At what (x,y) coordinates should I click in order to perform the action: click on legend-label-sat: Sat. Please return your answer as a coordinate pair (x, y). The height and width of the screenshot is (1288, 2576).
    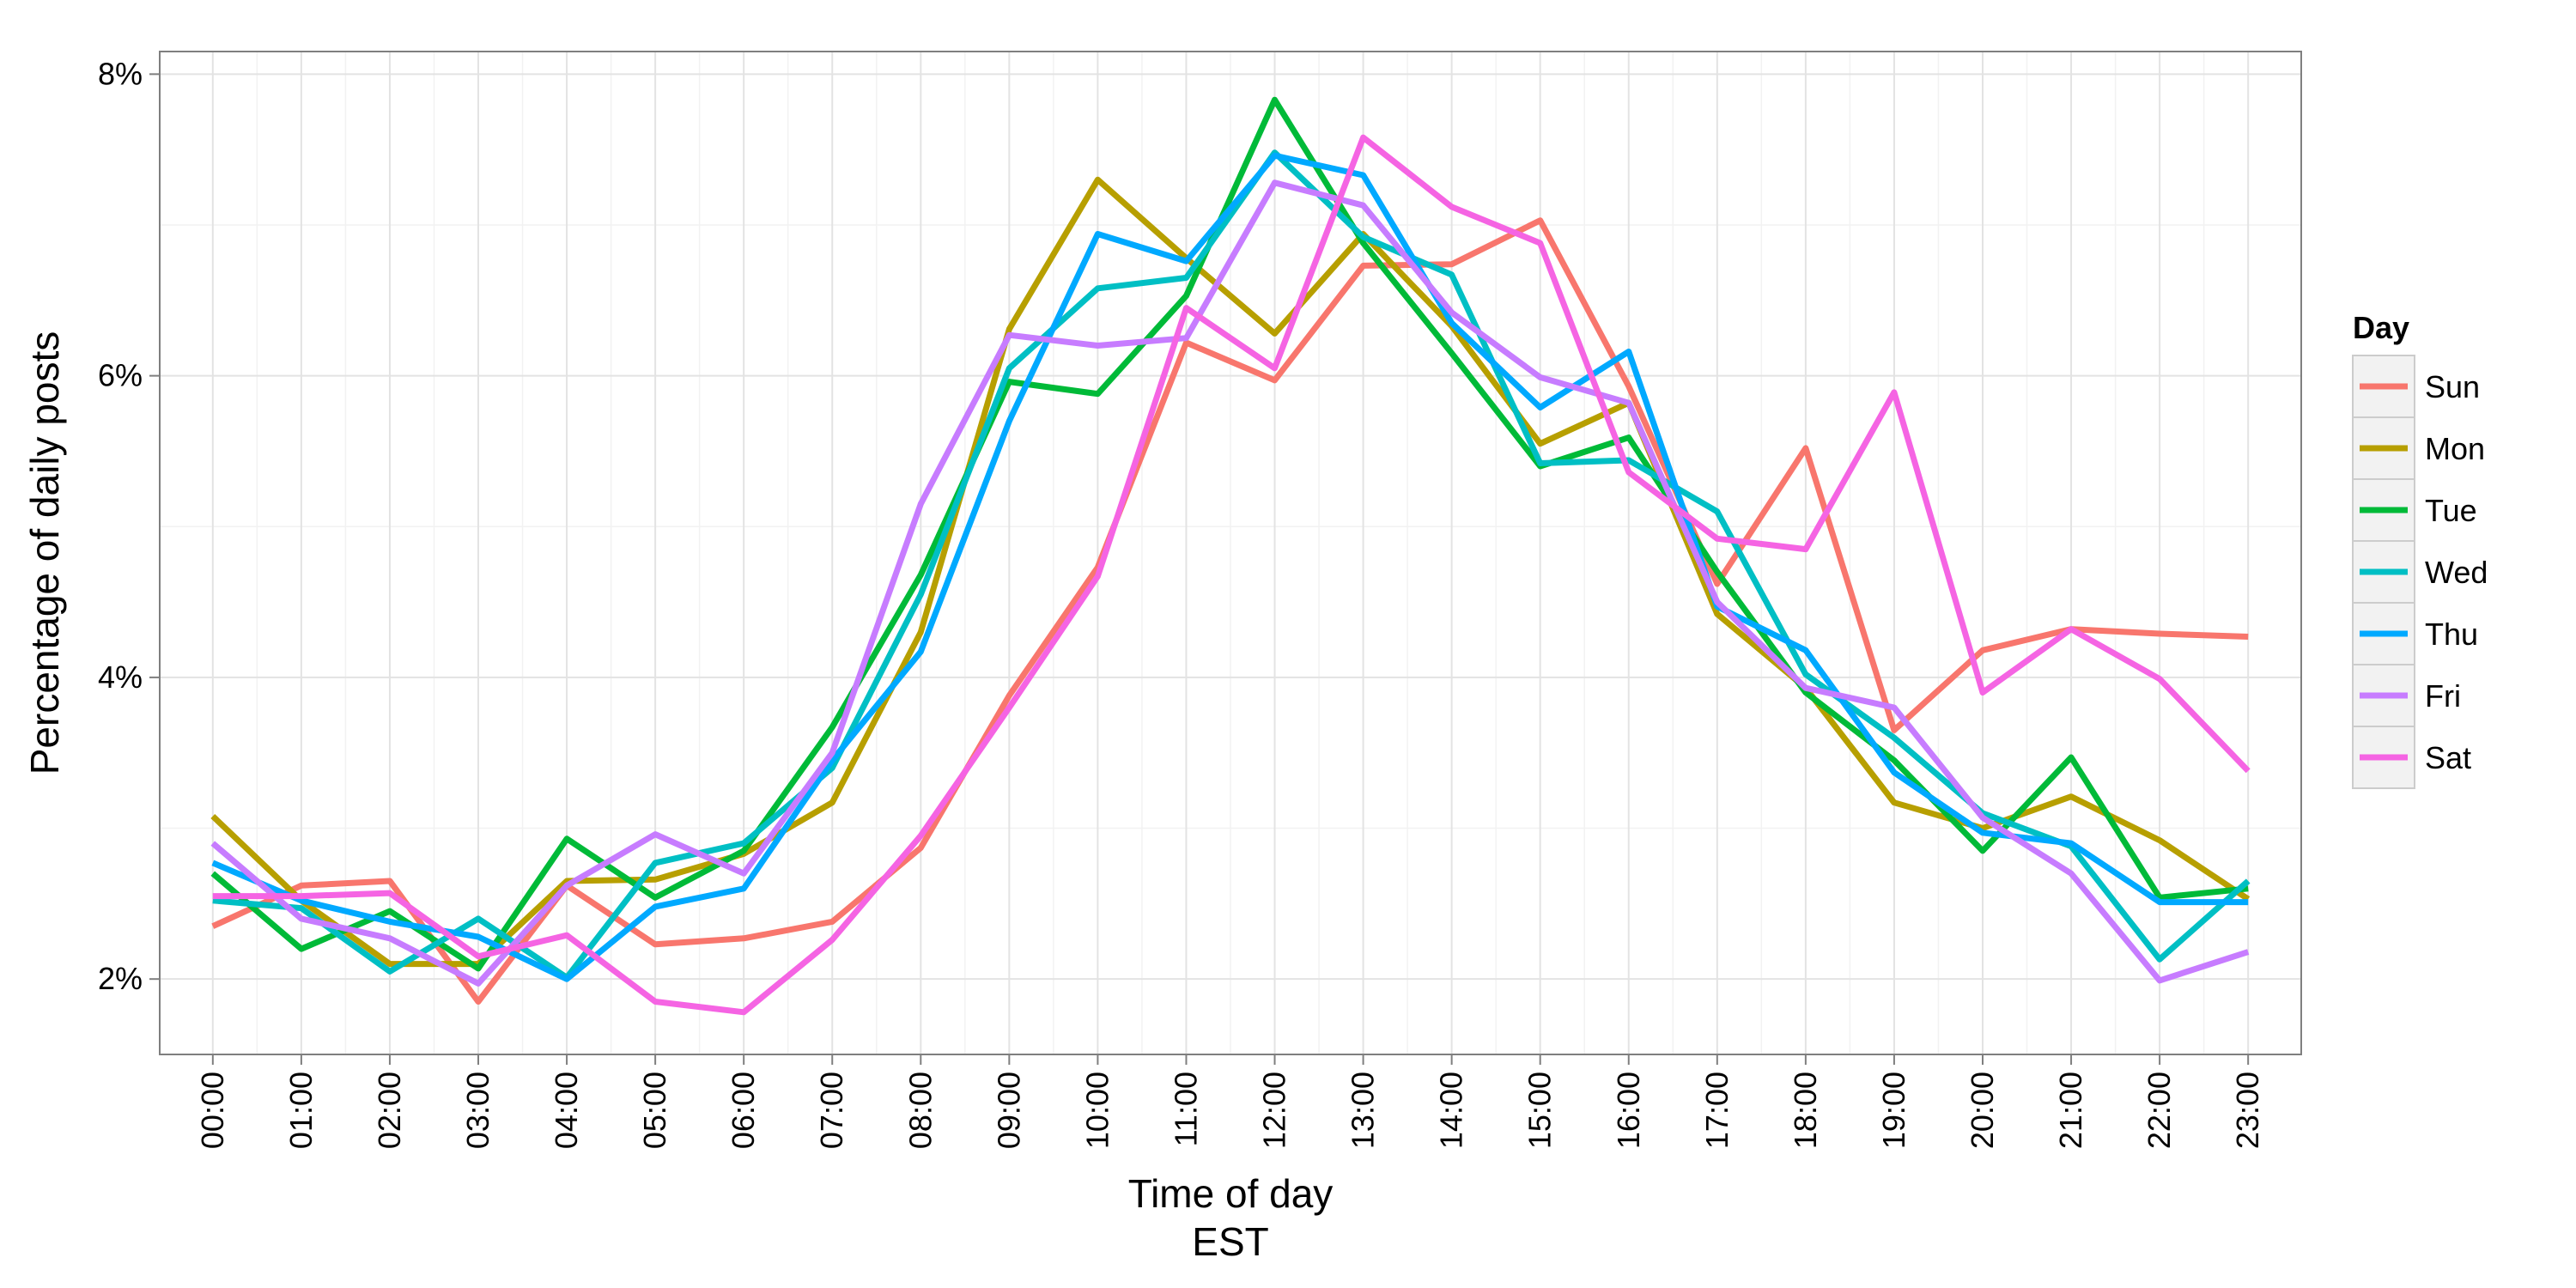
    Looking at the image, I should click on (2448, 757).